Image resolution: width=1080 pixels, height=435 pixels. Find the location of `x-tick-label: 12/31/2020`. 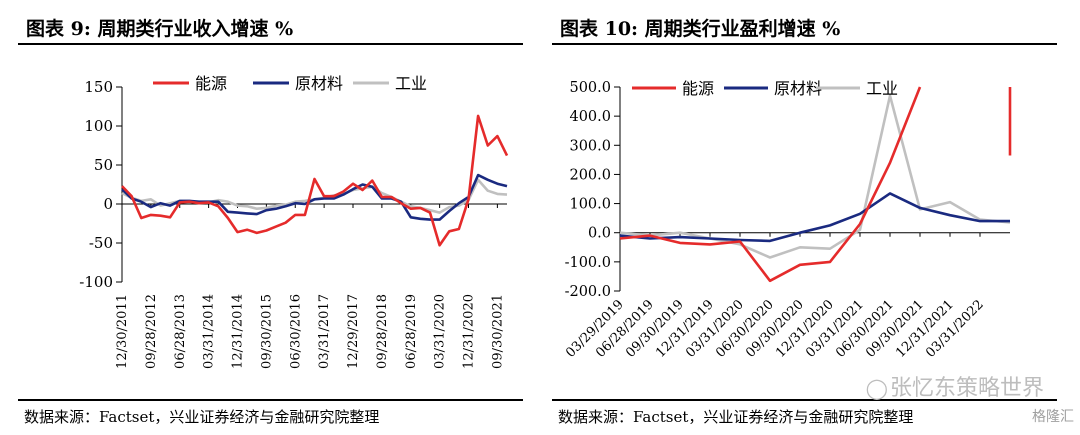

x-tick-label: 12/31/2020 is located at coordinates (469, 331).